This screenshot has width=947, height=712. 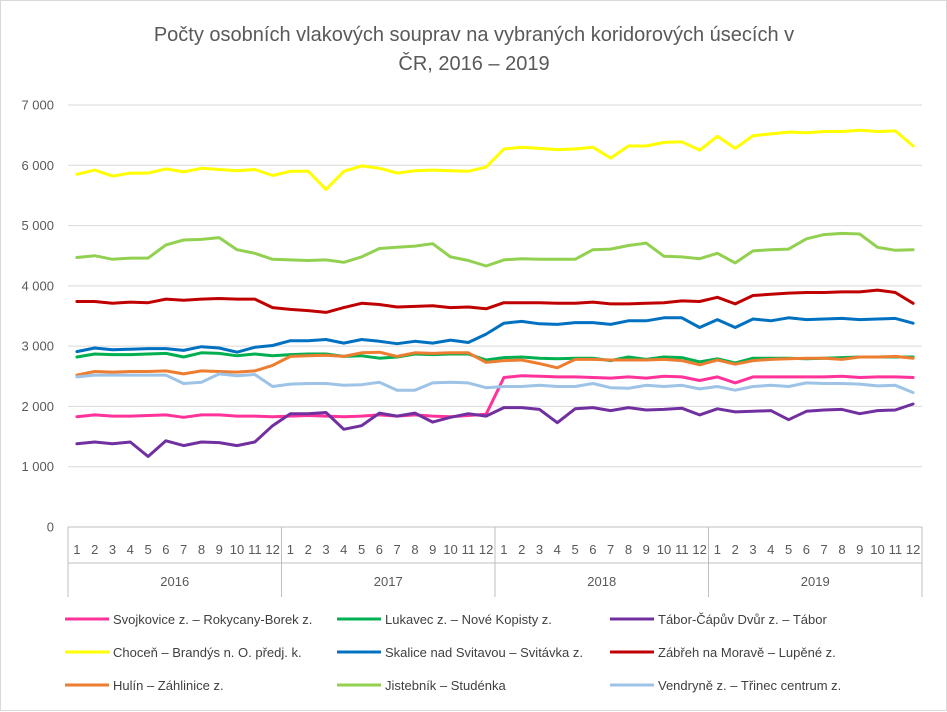 I want to click on legend-item: Choceň – Brandýs n. O. předj. k., so click(x=183, y=652).